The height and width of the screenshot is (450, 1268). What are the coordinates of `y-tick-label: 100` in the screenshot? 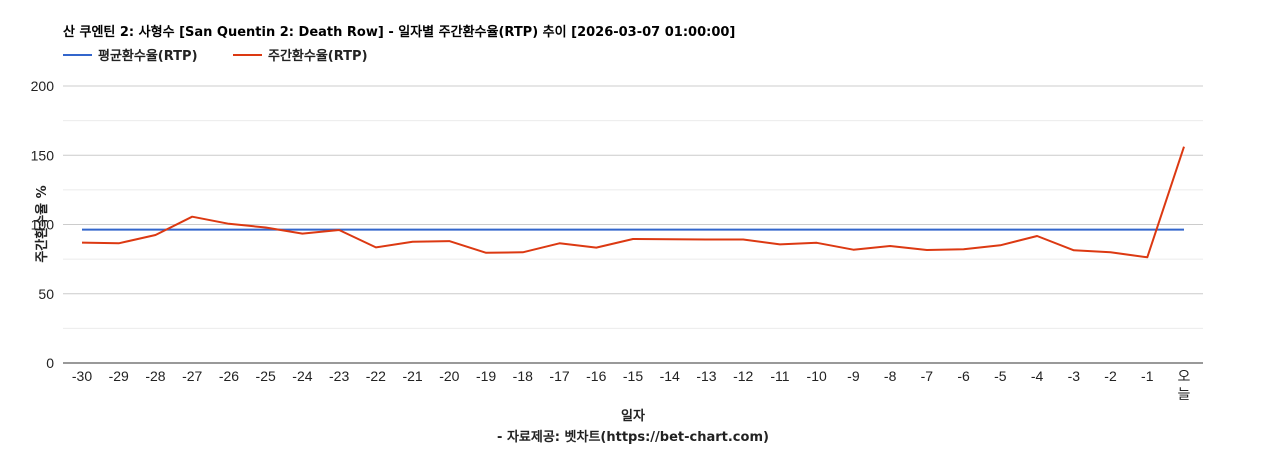 It's located at (43, 225).